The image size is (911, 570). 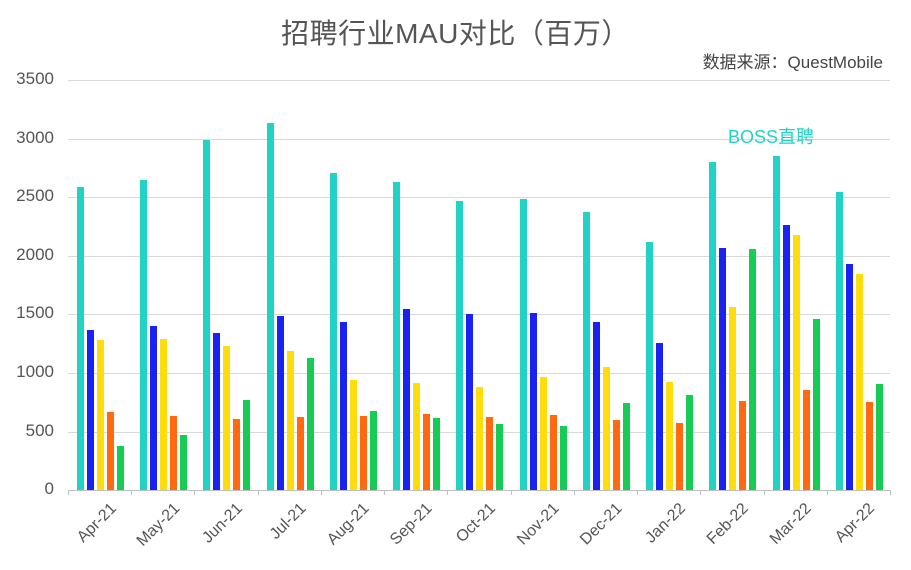 I want to click on x-tick-label: Dec-21, so click(x=601, y=524).